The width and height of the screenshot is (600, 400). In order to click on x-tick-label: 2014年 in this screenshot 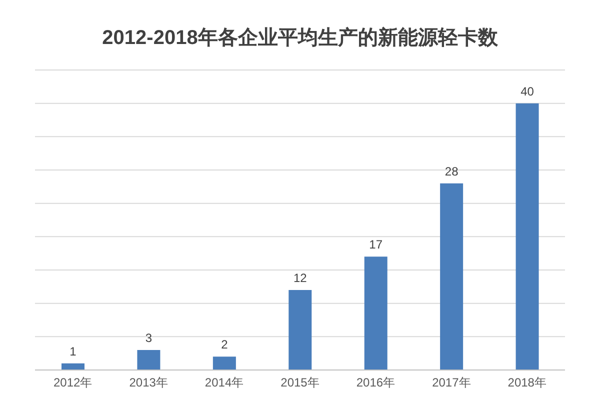, I will do `click(224, 383)`.